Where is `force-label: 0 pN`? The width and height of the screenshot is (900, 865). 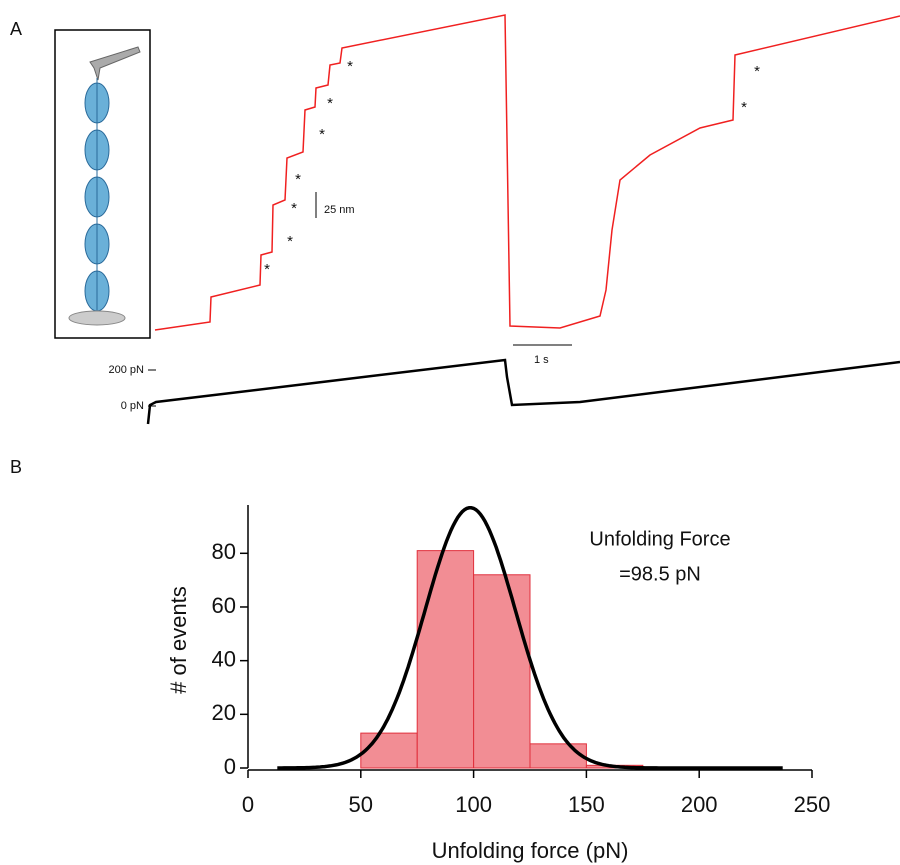
force-label: 0 pN is located at coordinates (132, 406).